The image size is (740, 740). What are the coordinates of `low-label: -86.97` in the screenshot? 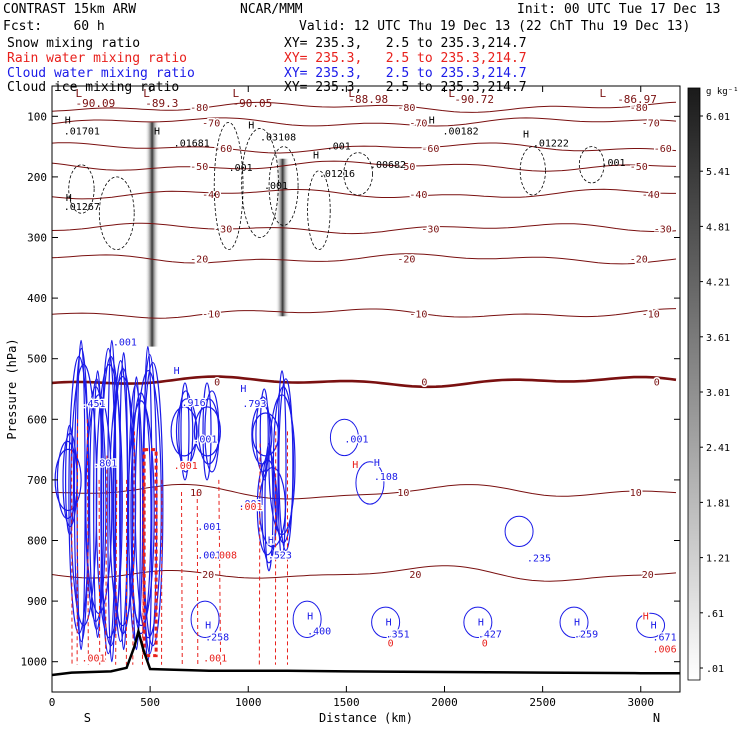 It's located at (637, 99).